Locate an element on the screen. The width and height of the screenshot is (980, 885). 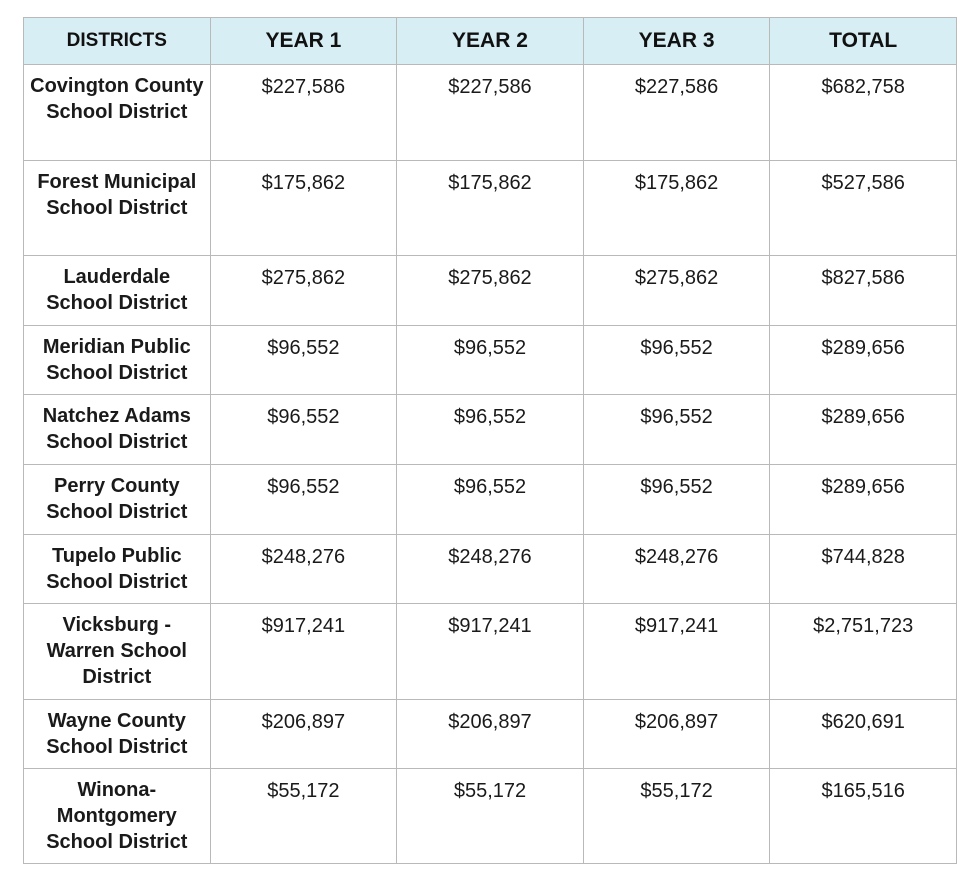
amount-cell: $165,516 is located at coordinates (863, 816).